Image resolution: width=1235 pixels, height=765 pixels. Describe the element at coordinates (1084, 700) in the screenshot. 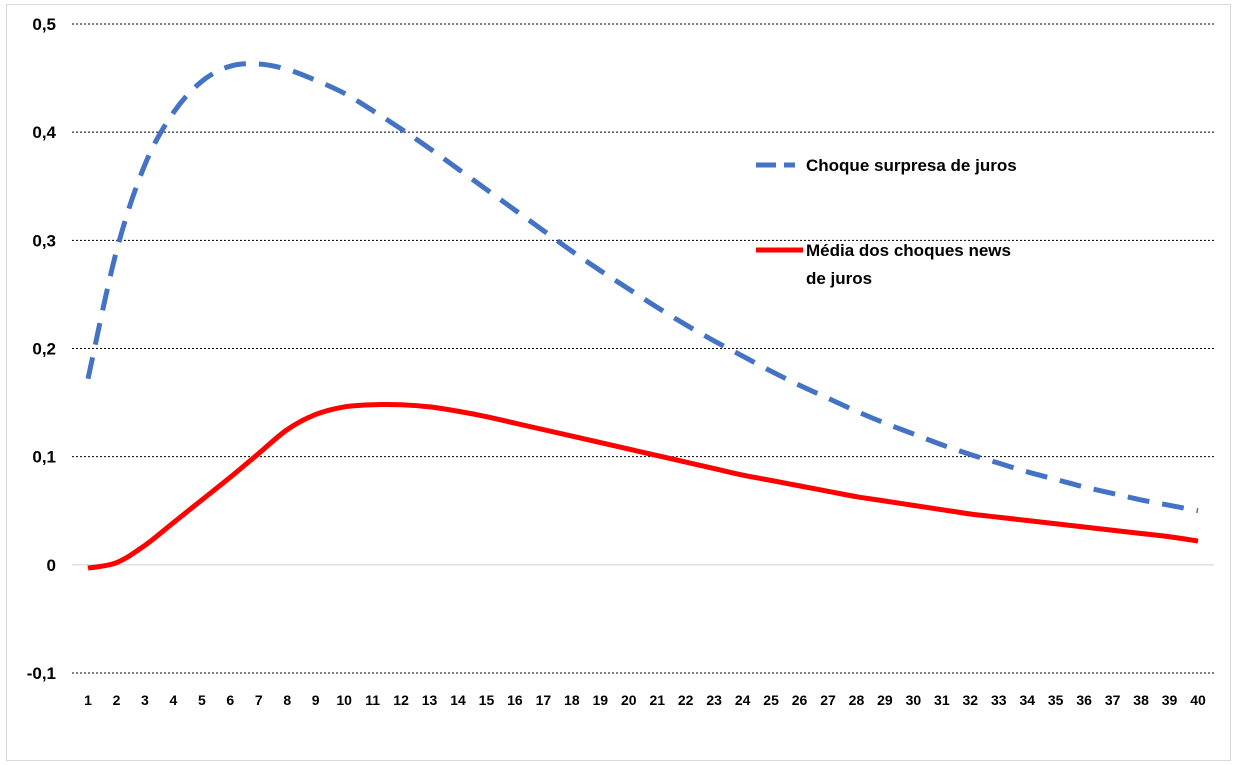

I see `x-tick-label: 36` at that location.